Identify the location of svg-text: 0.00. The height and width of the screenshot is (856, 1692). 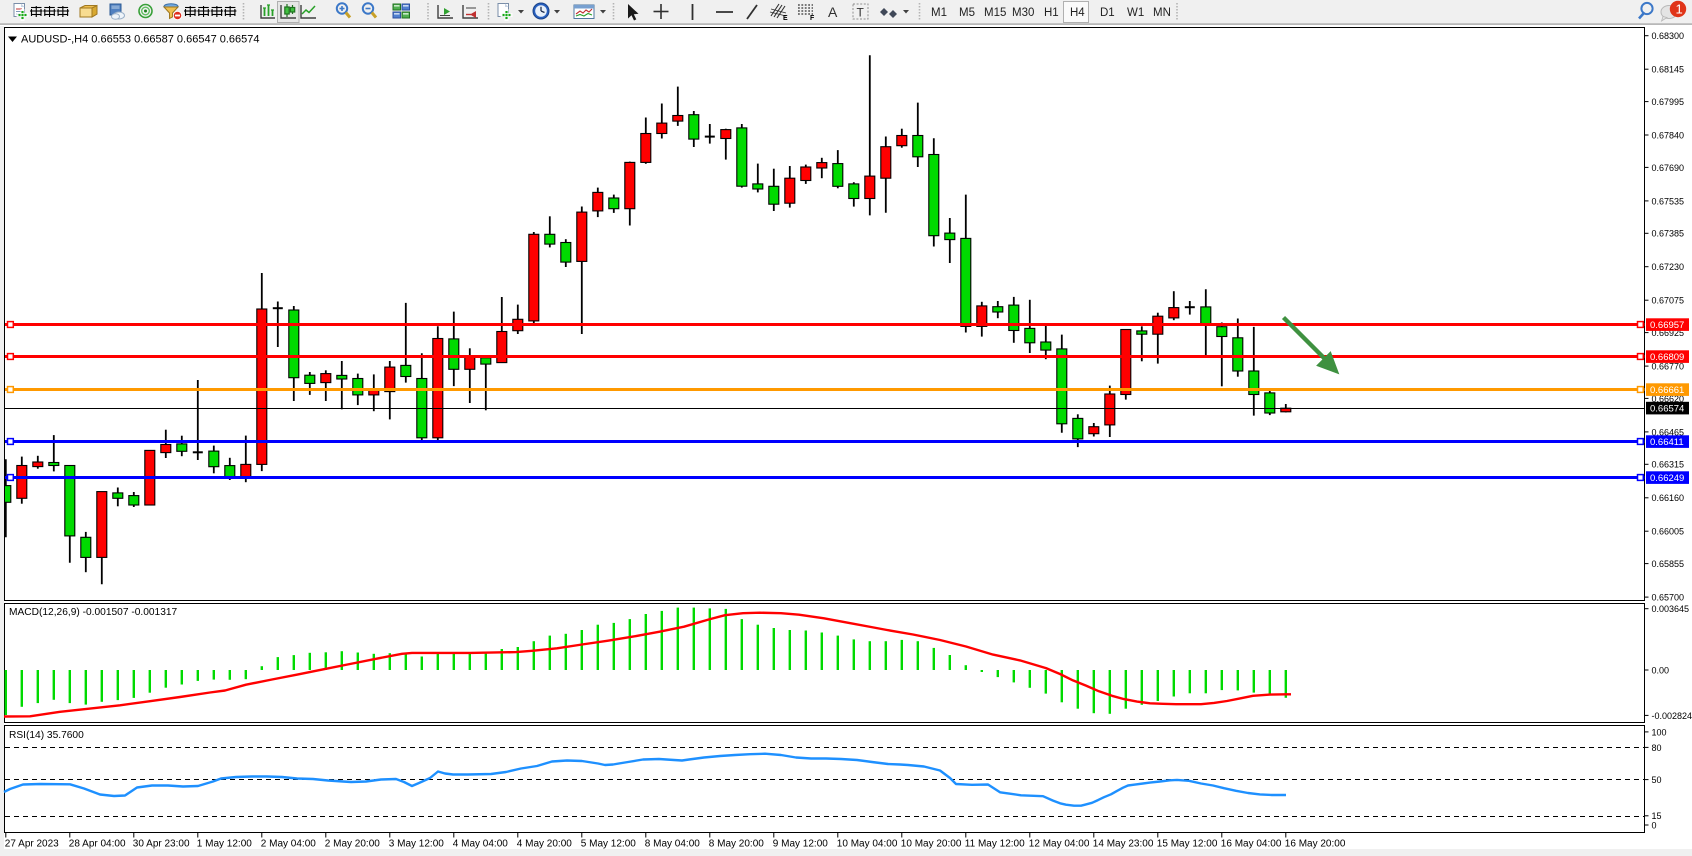
(1661, 670).